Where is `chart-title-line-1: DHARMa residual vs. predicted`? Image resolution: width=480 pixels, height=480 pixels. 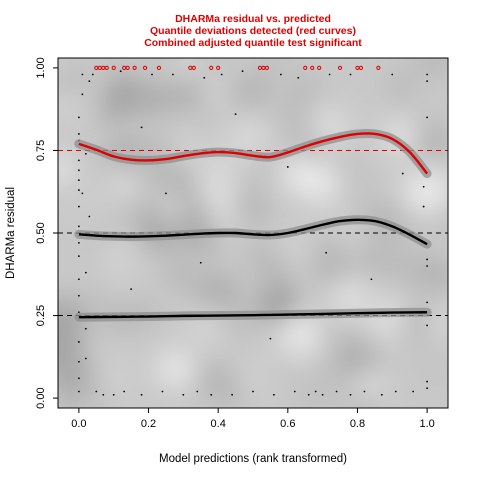 chart-title-line-1: DHARMa residual vs. predicted is located at coordinates (253, 19).